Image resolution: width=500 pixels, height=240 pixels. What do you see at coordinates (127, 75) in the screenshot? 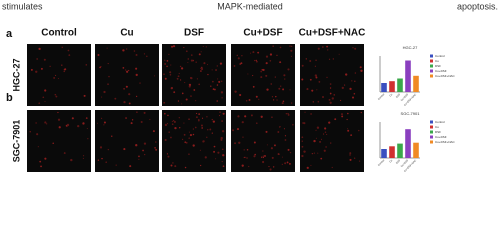
I see `micrograph-background` at bounding box center [127, 75].